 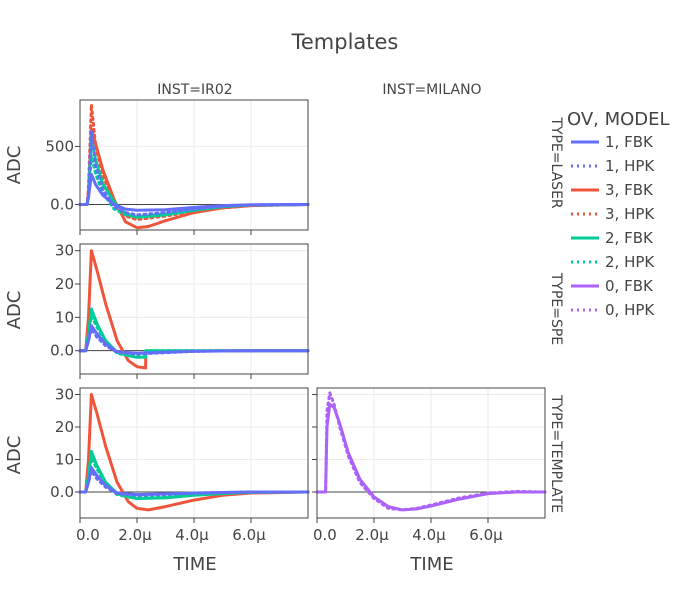 I want to click on y-axis-title-template: ADC, so click(x=14, y=455).